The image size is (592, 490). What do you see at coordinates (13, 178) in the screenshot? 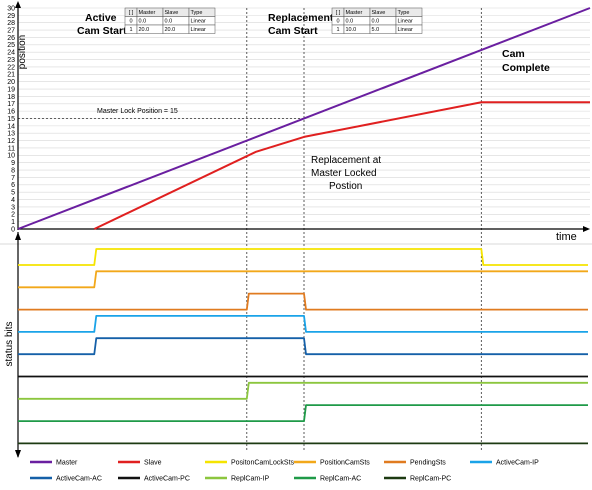
I see `y-tick-label: 7` at bounding box center [13, 178].